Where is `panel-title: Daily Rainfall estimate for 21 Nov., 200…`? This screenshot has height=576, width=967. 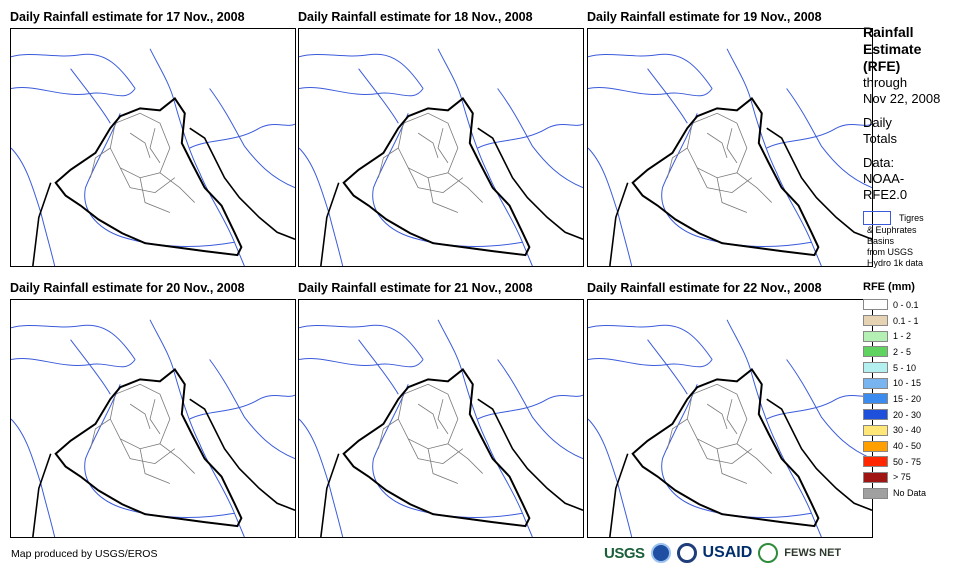
panel-title: Daily Rainfall estimate for 21 Nov., 200… is located at coordinates (415, 288).